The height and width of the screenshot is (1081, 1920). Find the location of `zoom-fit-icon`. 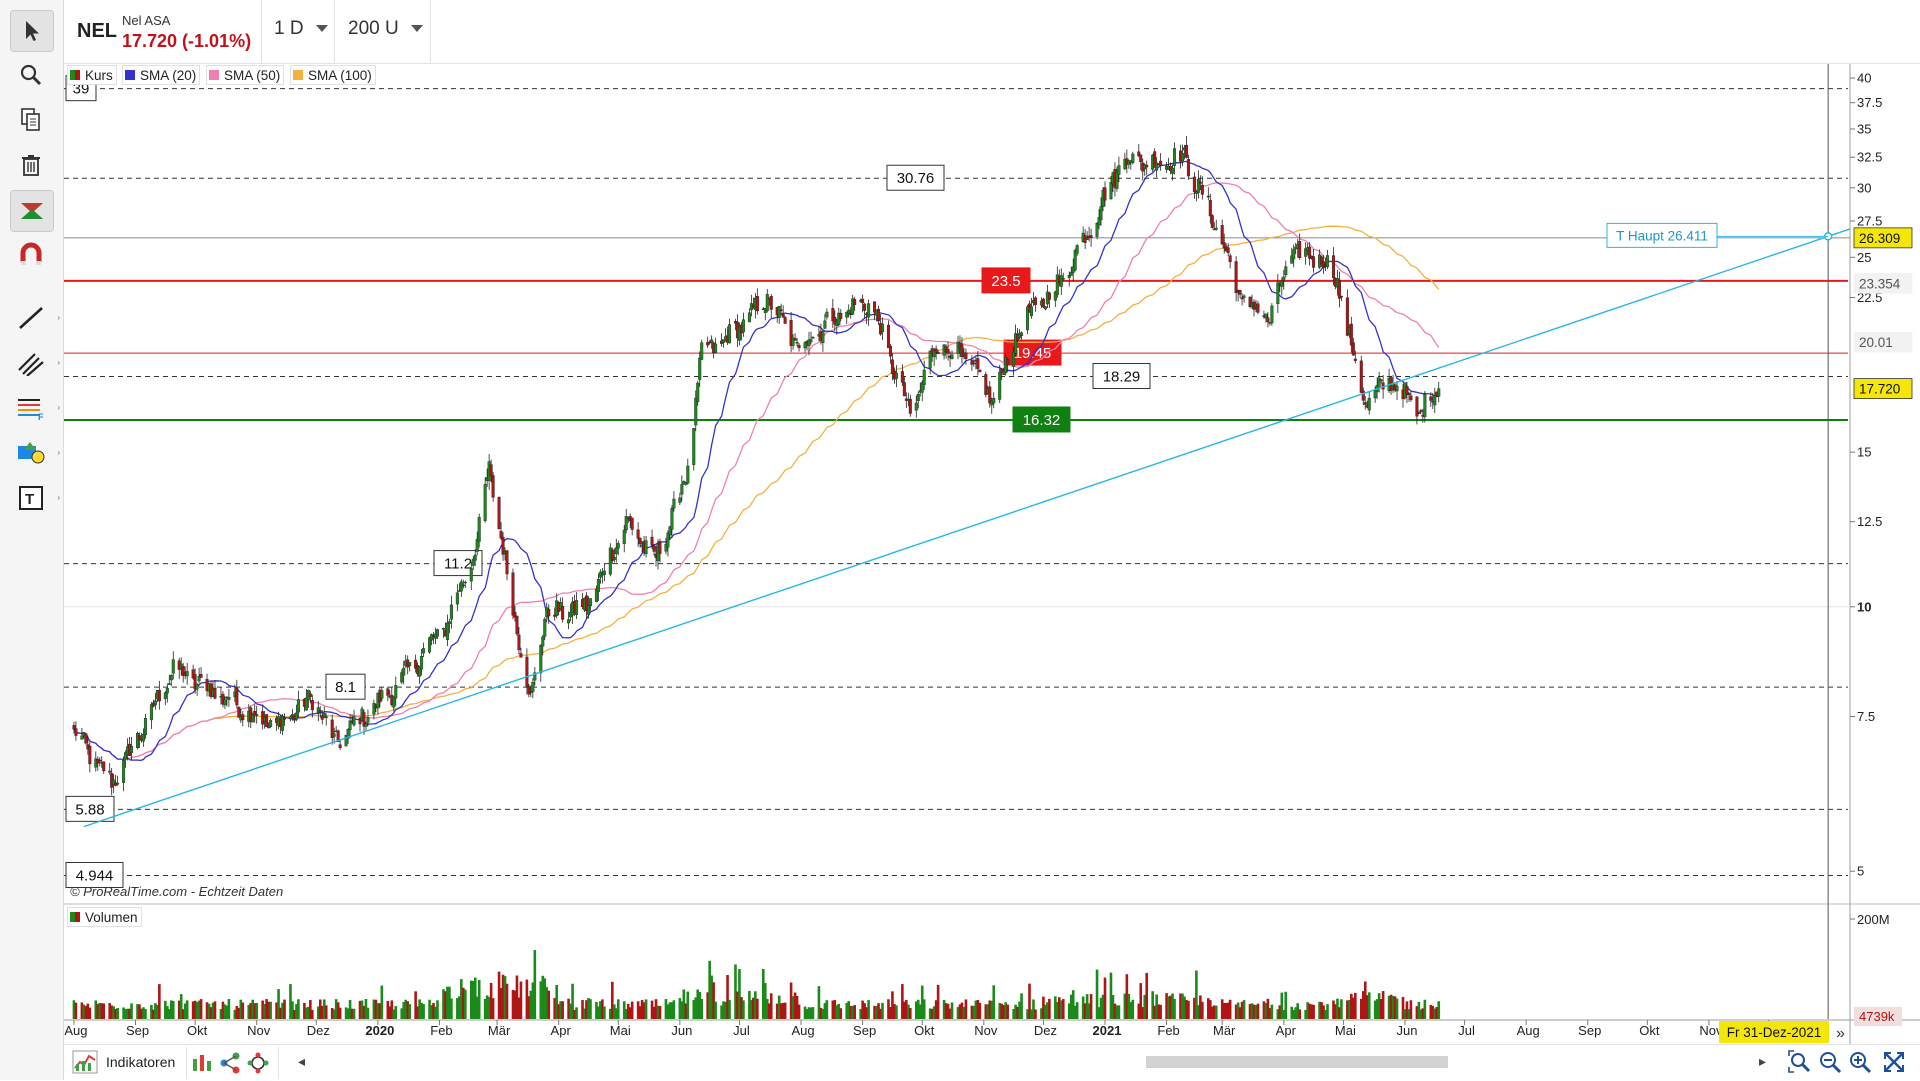

zoom-fit-icon is located at coordinates (1800, 1064).